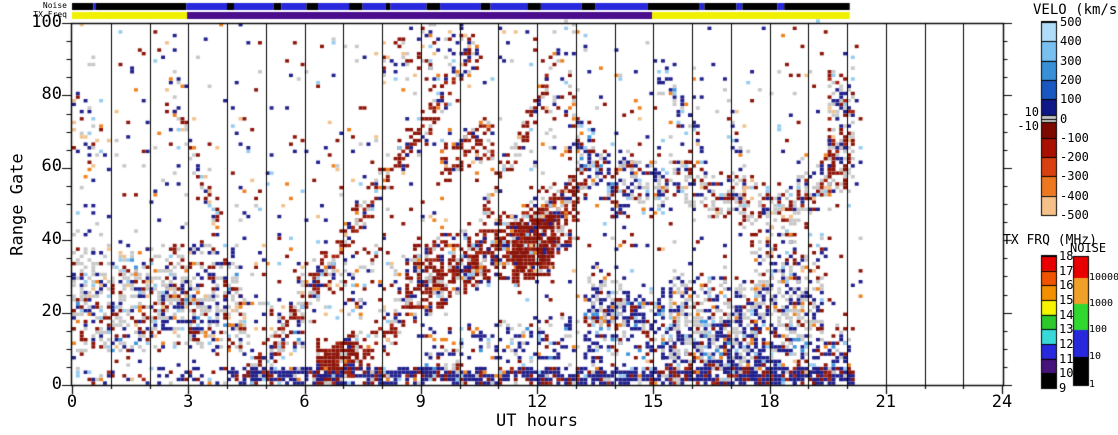  I want to click on noise-tick-label: 10, so click(1095, 356).